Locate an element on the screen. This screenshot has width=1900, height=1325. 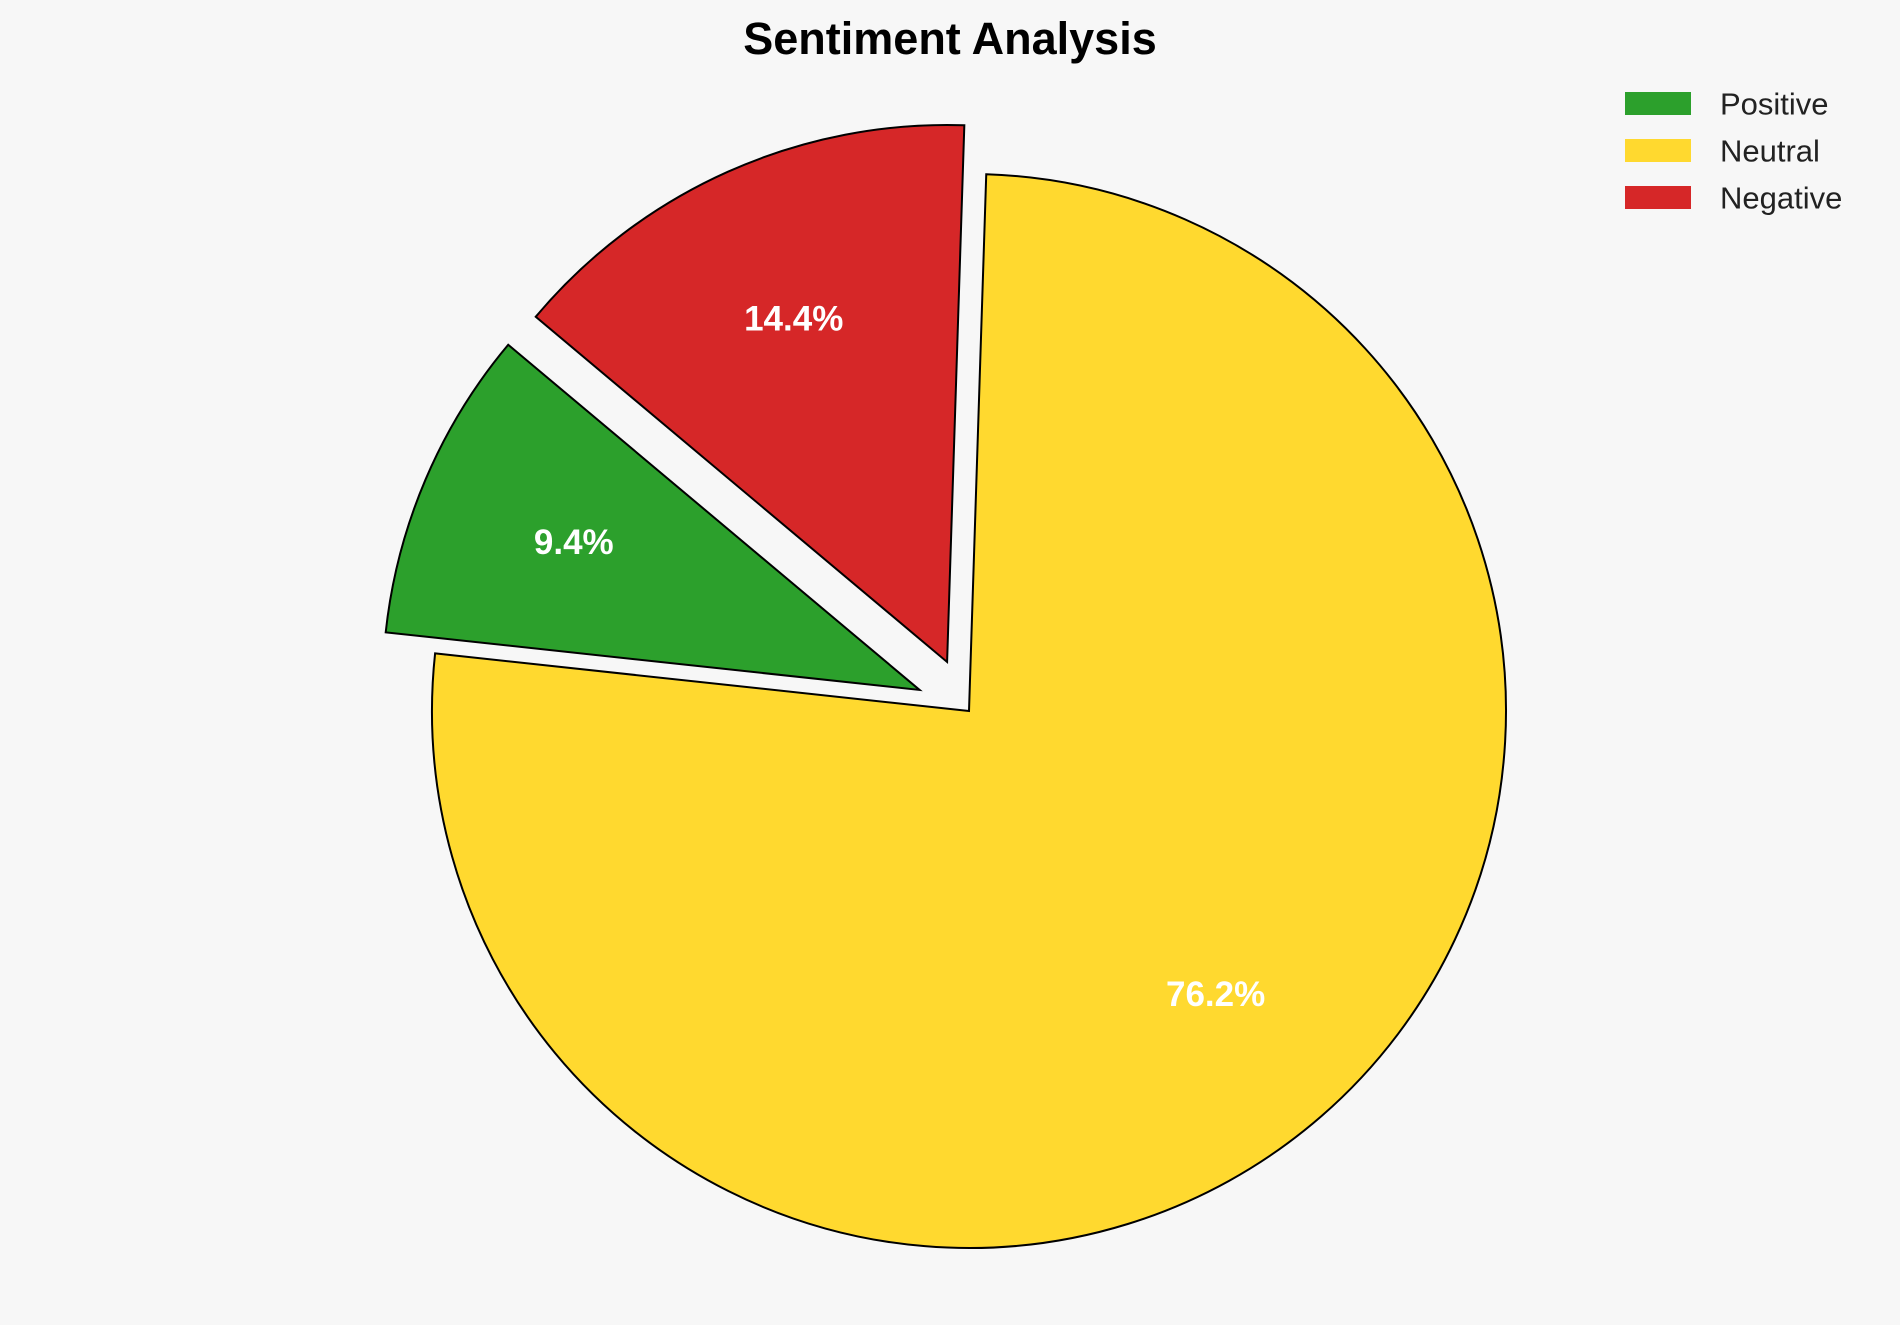
pie-label-positive: 9.4% is located at coordinates (574, 542).